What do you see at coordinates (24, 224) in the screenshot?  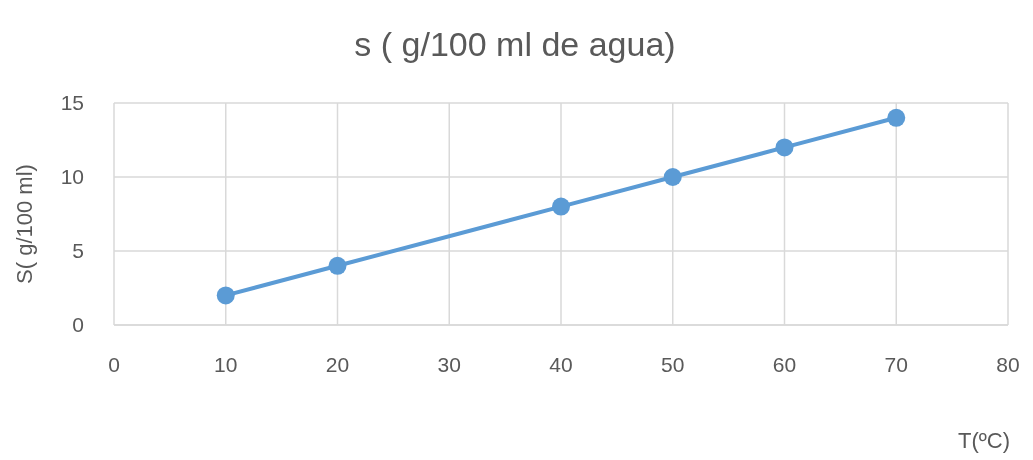 I see `y-axis-title: S( g/100 ml)` at bounding box center [24, 224].